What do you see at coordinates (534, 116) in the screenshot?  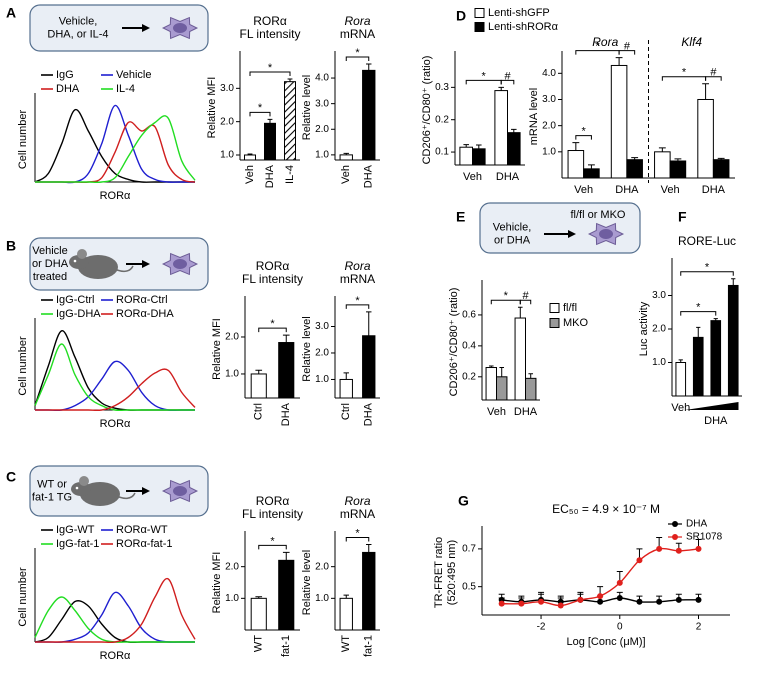 I see `y-axis-label: mRNA level` at bounding box center [534, 116].